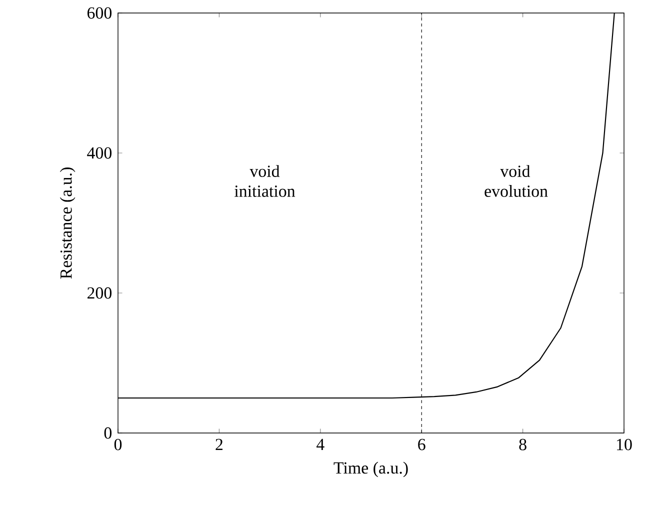  What do you see at coordinates (320, 444) in the screenshot?
I see `x-tick-label: 4` at bounding box center [320, 444].